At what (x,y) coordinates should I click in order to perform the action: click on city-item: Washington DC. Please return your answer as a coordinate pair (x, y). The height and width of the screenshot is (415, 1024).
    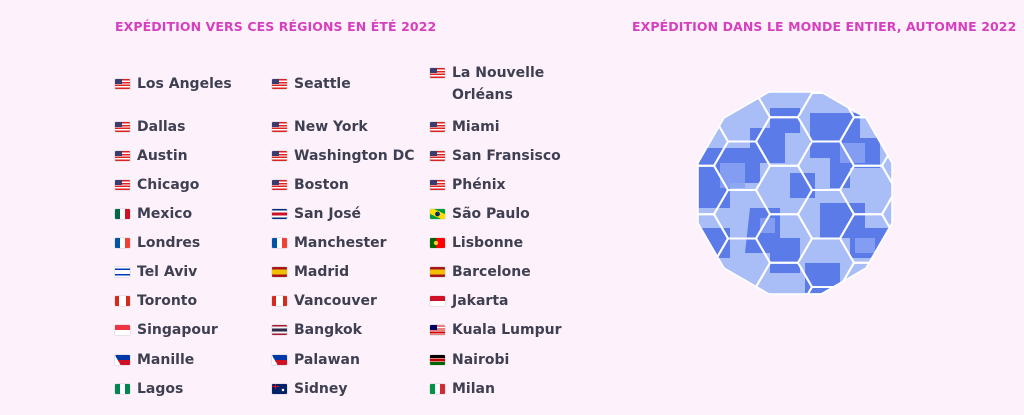
    Looking at the image, I should click on (343, 156).